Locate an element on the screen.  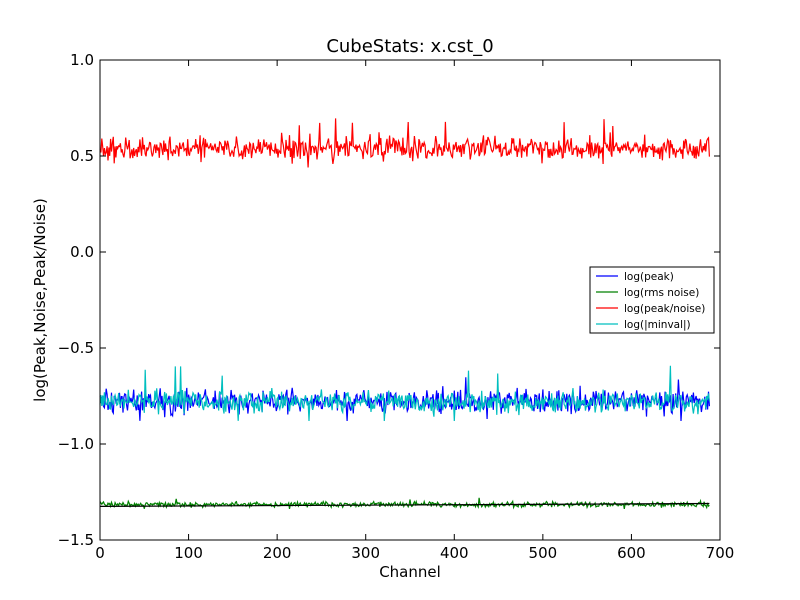
chart-title: CubeStats: x.cst_0 is located at coordinates (409, 46).